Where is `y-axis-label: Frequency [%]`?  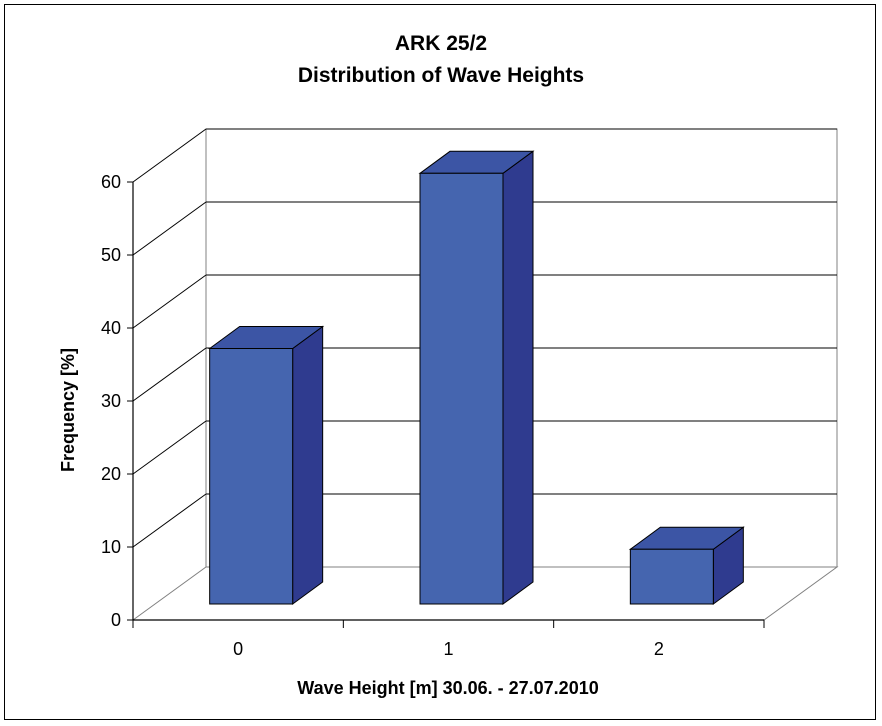
y-axis-label: Frequency [%] is located at coordinates (68, 410).